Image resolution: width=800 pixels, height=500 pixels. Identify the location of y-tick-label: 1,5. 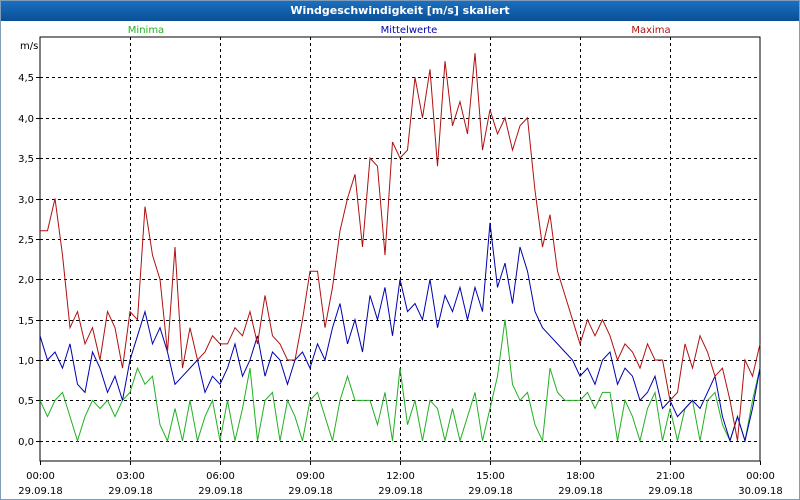
(26, 321).